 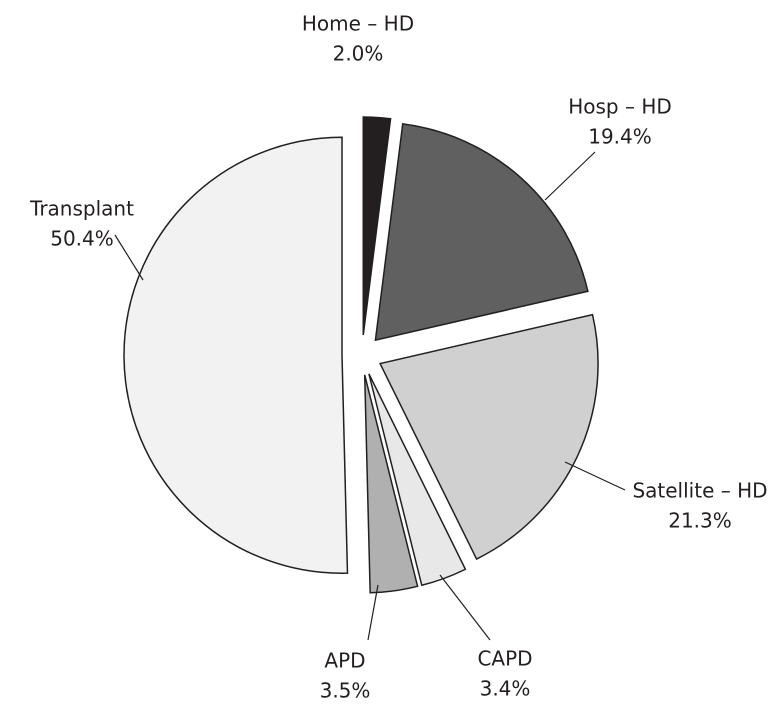 What do you see at coordinates (358, 54) in the screenshot?
I see `slice-value-label: 2.0%` at bounding box center [358, 54].